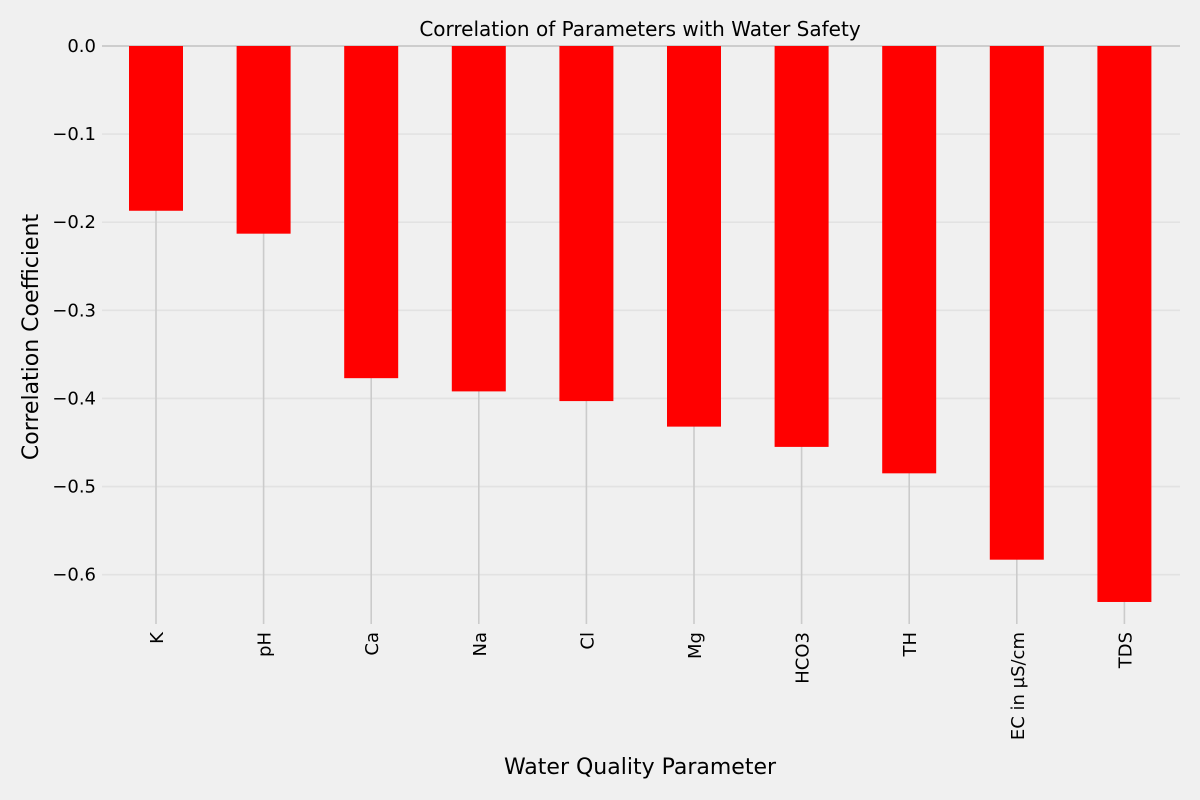 This screenshot has width=1200, height=800. What do you see at coordinates (1016, 303) in the screenshot?
I see `bar-ec-in-s-cm` at bounding box center [1016, 303].